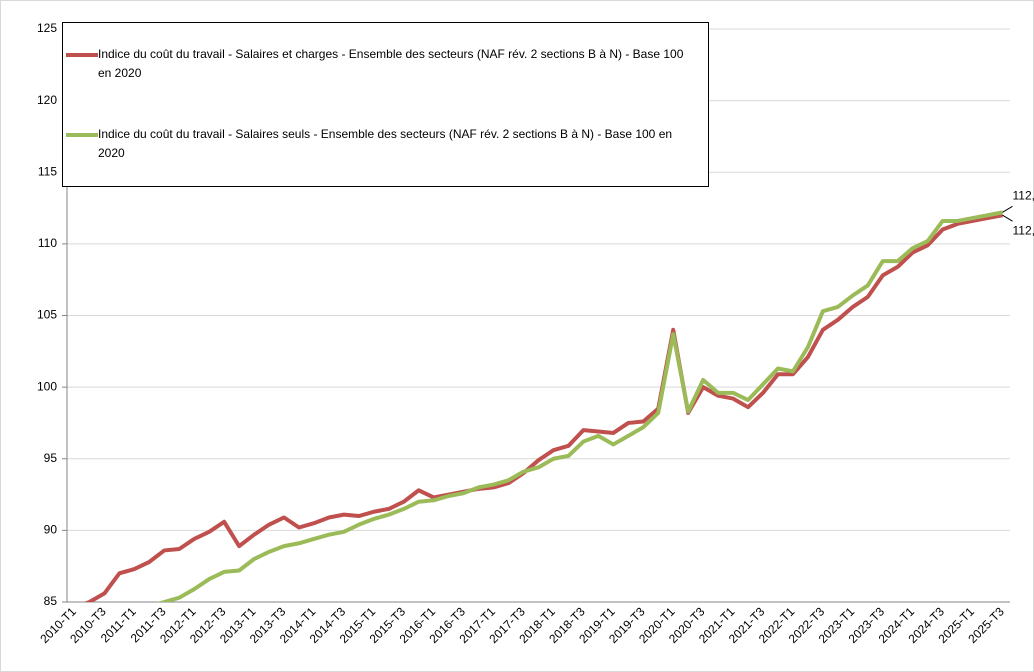 Image resolution: width=1034 pixels, height=672 pixels. I want to click on y-tick-label: 125, so click(47, 28).